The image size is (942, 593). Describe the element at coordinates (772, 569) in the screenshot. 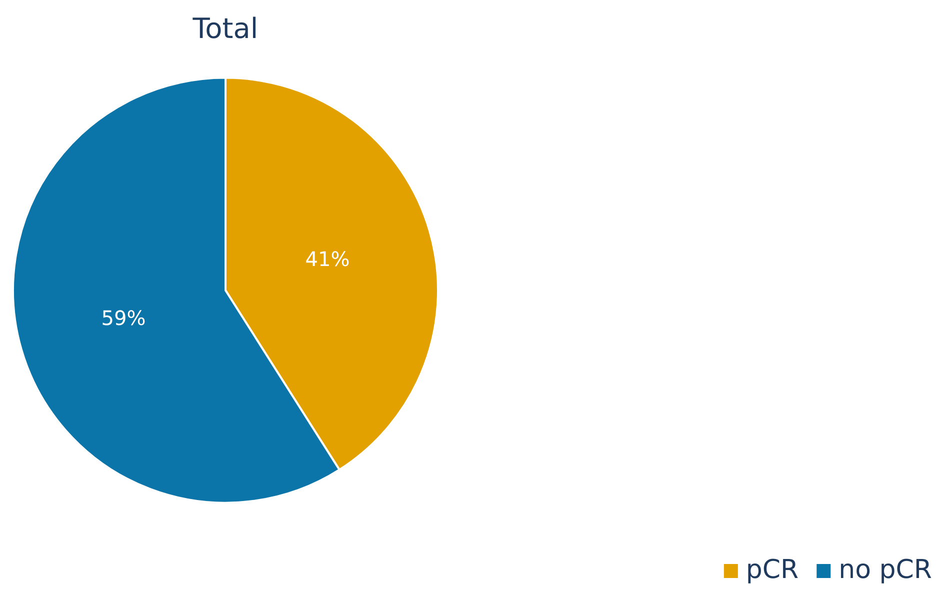

I see `legend-label: pCR` at that location.